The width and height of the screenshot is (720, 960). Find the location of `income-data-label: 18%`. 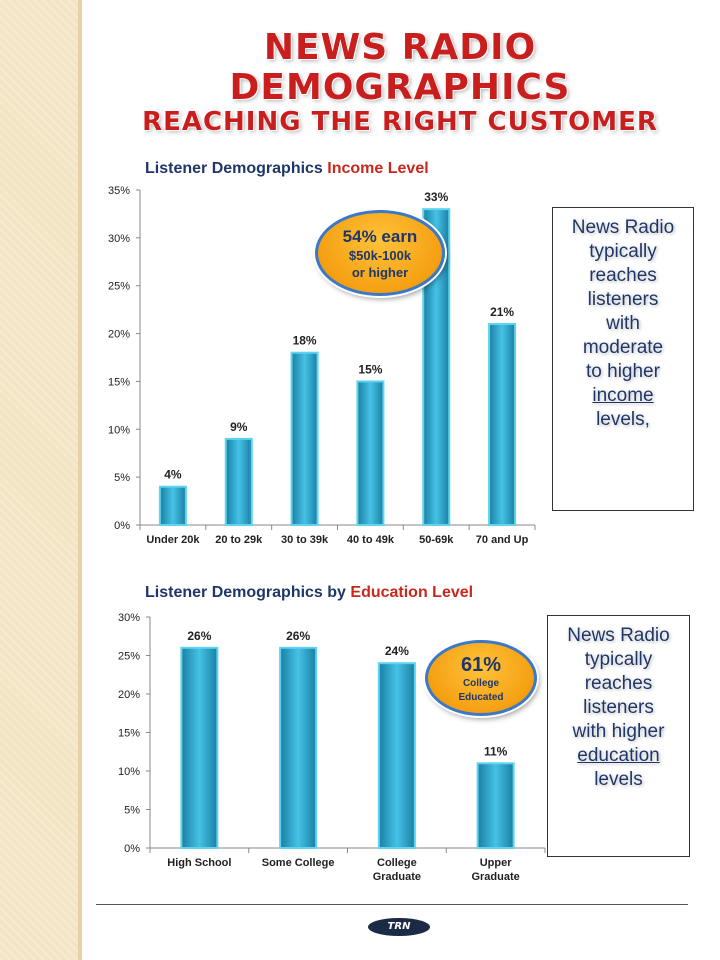

income-data-label: 18% is located at coordinates (305, 341).